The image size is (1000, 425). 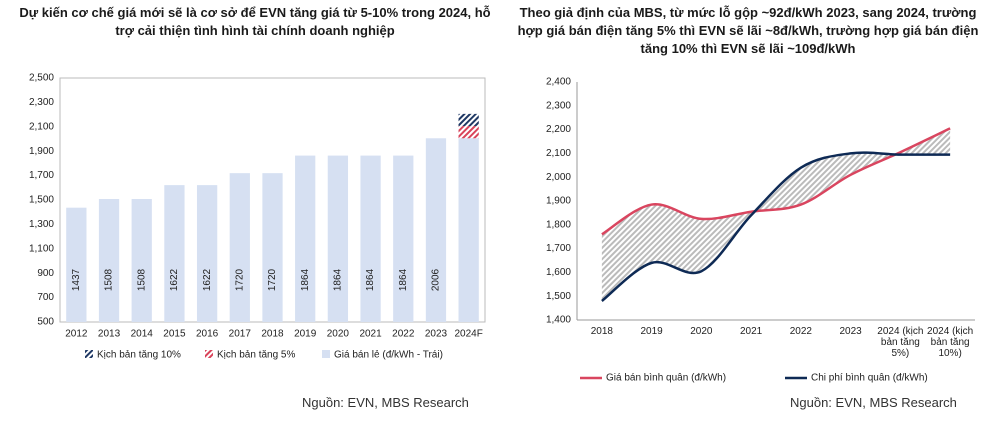 What do you see at coordinates (558, 320) in the screenshot?
I see `y-tick-label: 1,400` at bounding box center [558, 320].